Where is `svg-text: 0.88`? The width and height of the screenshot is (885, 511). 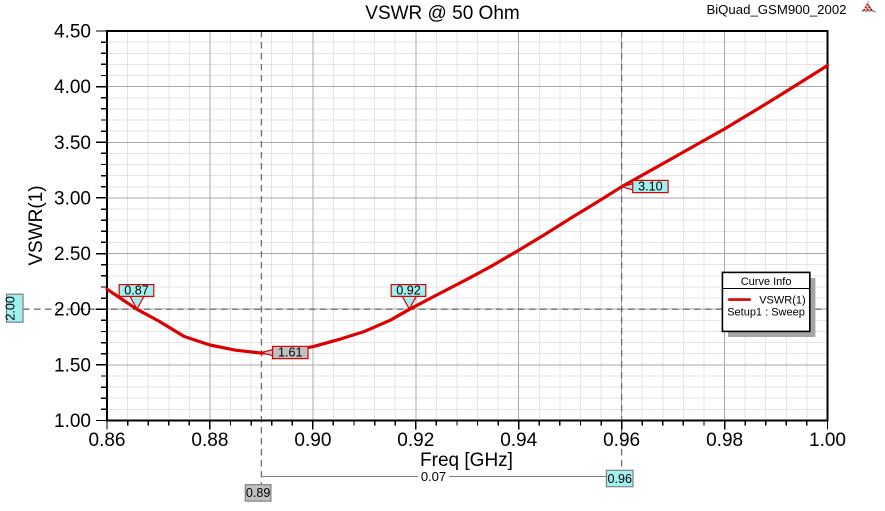 svg-text: 0.88 is located at coordinates (209, 440).